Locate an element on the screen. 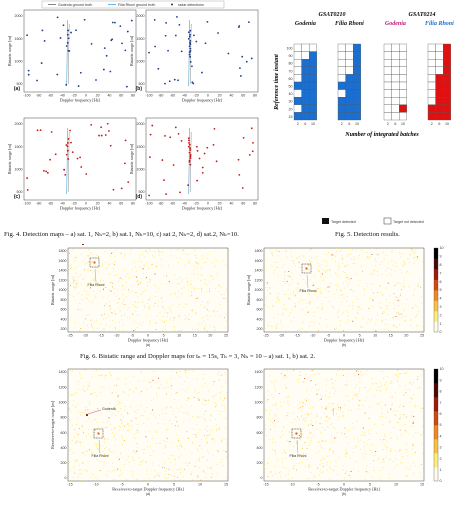  fig4-legend is located at coordinates (133, 4).